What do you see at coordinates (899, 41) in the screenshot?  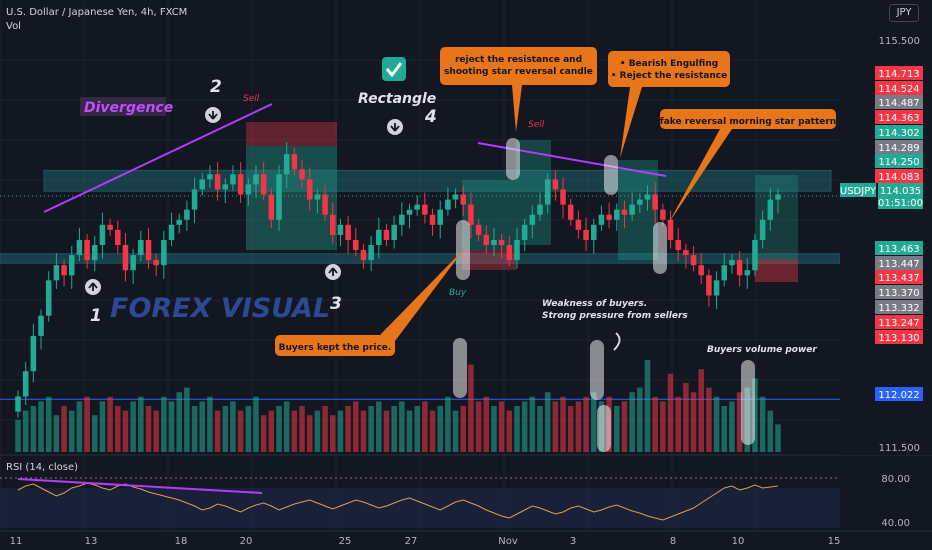 I see `price-tick: 115.500` at bounding box center [899, 41].